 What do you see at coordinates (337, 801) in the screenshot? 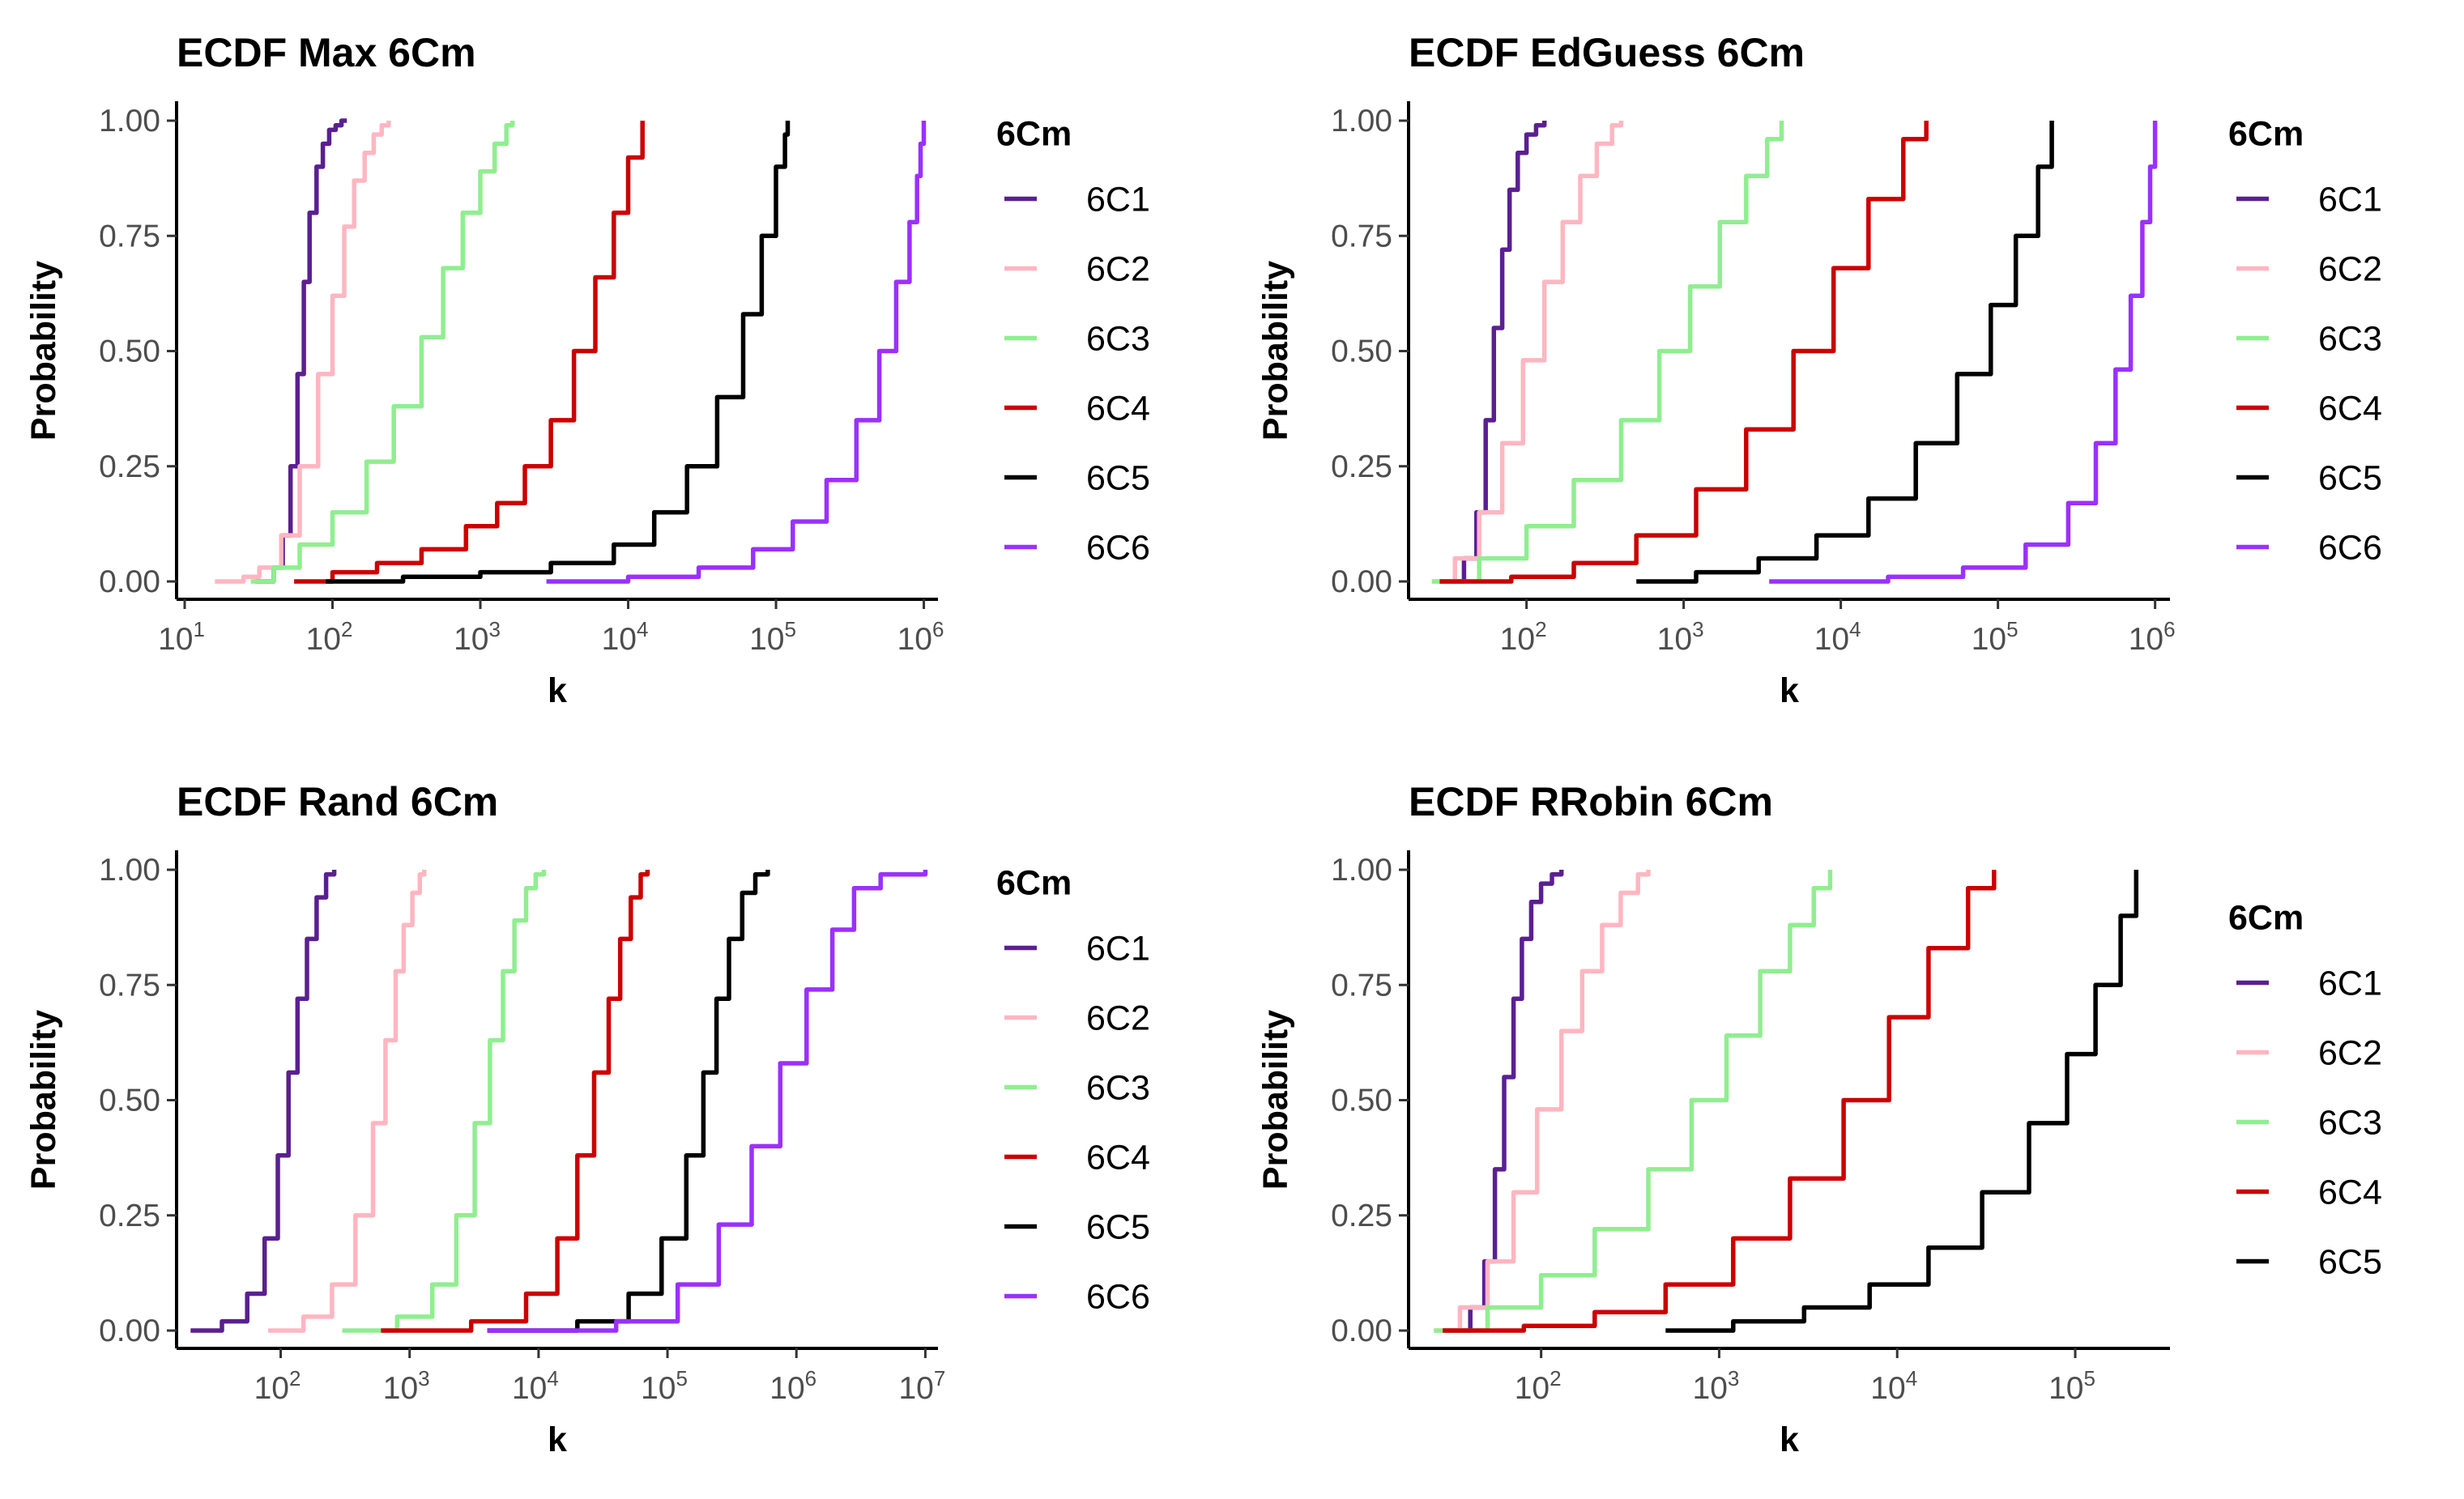
I see `chart-title: ECDF Rand 6Cm` at bounding box center [337, 801].